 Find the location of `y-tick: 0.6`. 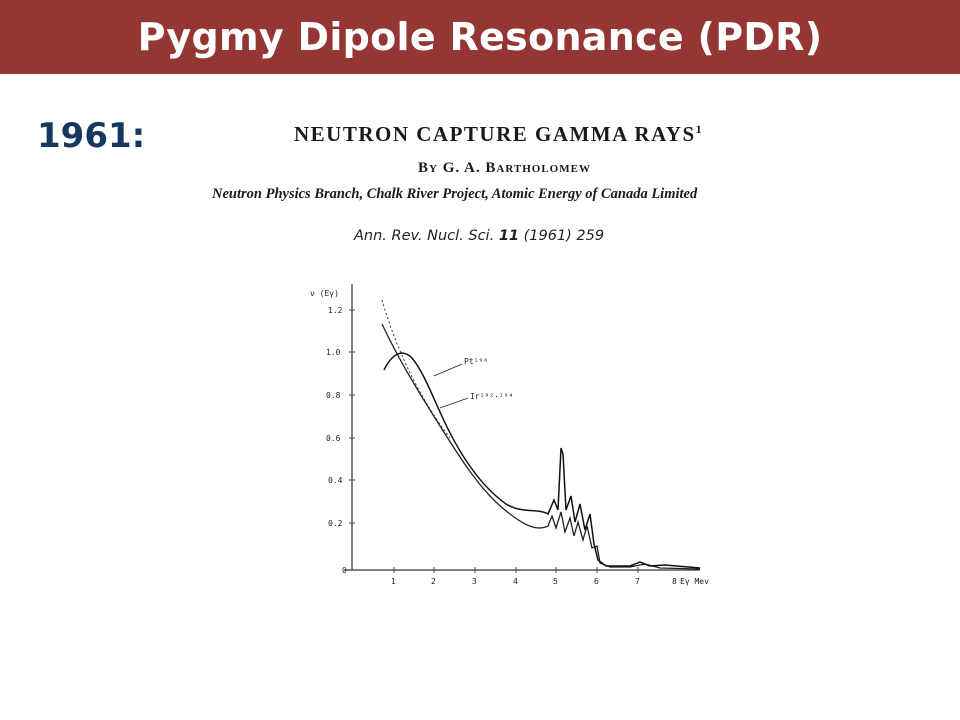

y-tick: 0.6 is located at coordinates (333, 438).